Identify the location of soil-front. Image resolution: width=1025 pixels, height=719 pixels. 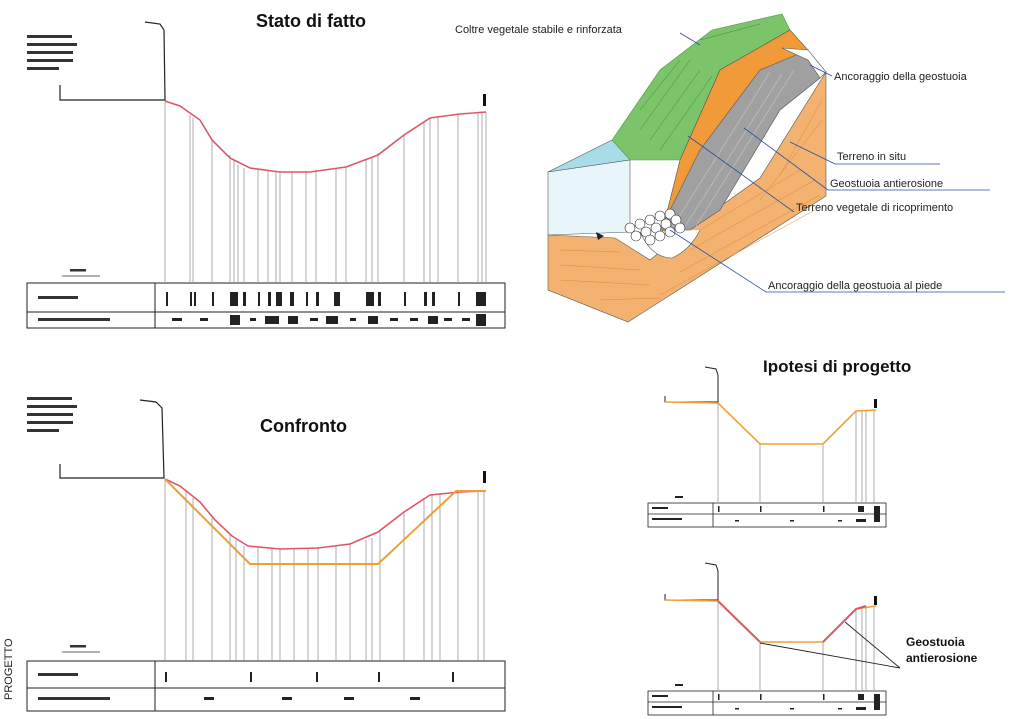
(687, 196).